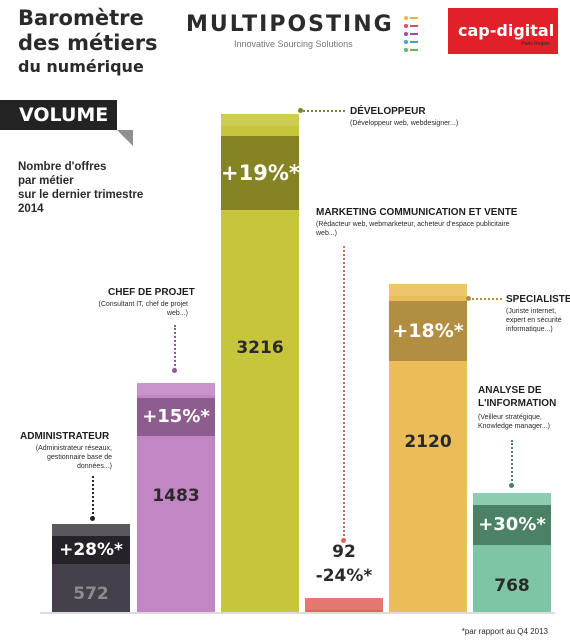 This screenshot has width=570, height=642. What do you see at coordinates (260, 348) in the screenshot?
I see `value-label: 3216` at bounding box center [260, 348].